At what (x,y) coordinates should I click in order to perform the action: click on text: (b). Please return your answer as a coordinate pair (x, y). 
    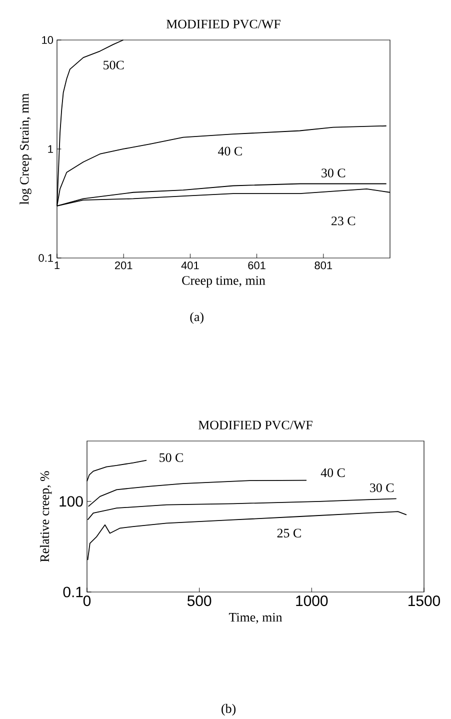
    Looking at the image, I should click on (229, 710).